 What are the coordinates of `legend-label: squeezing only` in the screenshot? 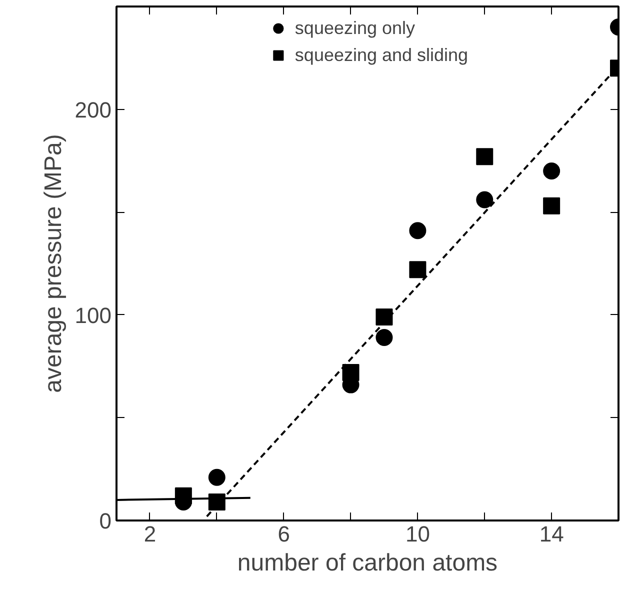 It's located at (355, 28).